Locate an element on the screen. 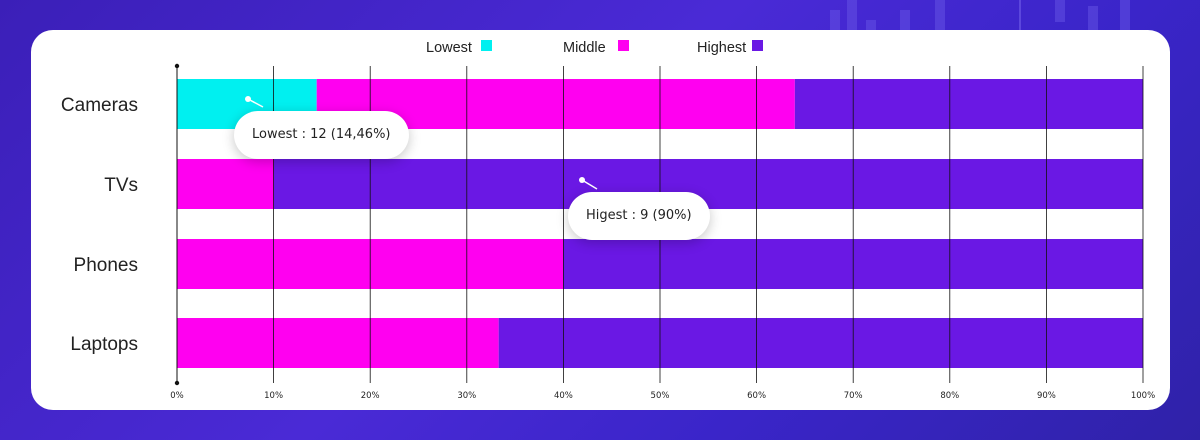 This screenshot has width=1200, height=440. x-tick-label-50-: 50% is located at coordinates (660, 396).